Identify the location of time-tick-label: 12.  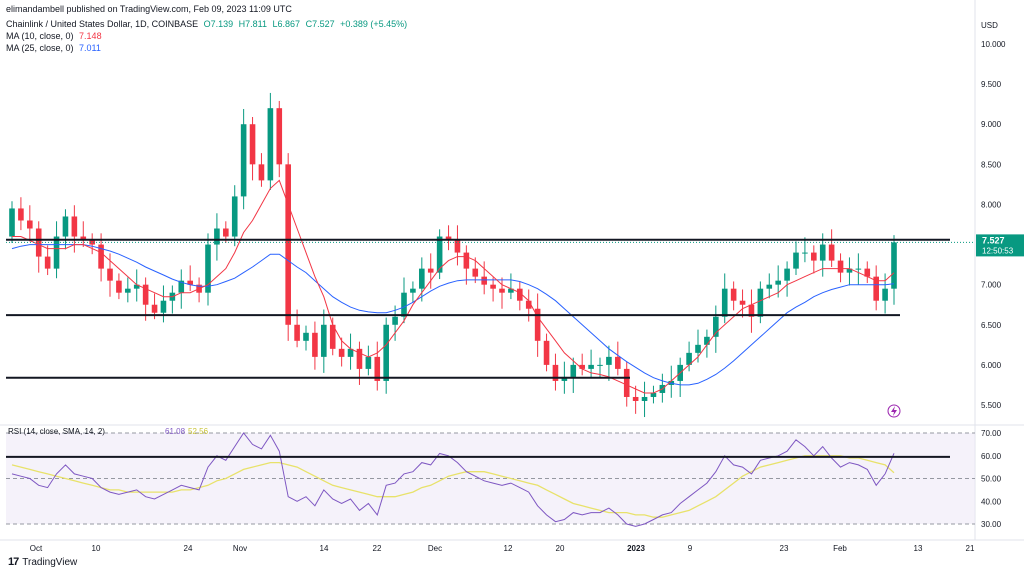
(508, 548).